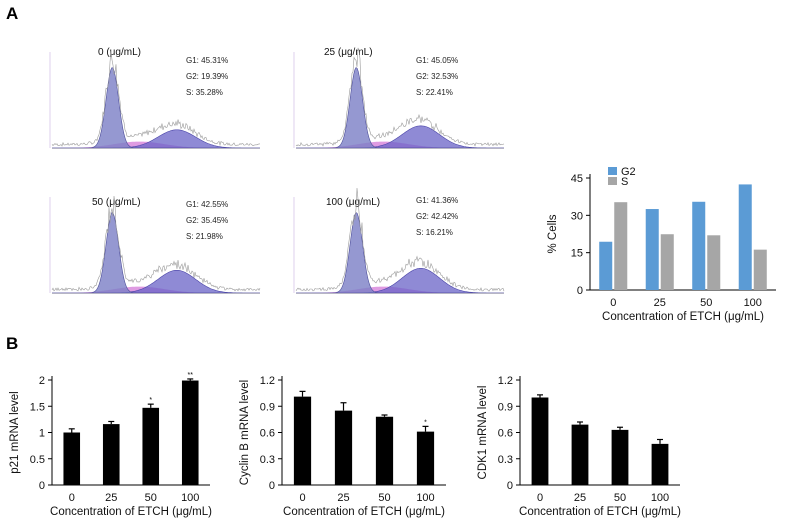 This screenshot has height=519, width=786. Describe the element at coordinates (348, 52) in the screenshot. I see `histogram-title: 25 (μg/mL)` at that location.